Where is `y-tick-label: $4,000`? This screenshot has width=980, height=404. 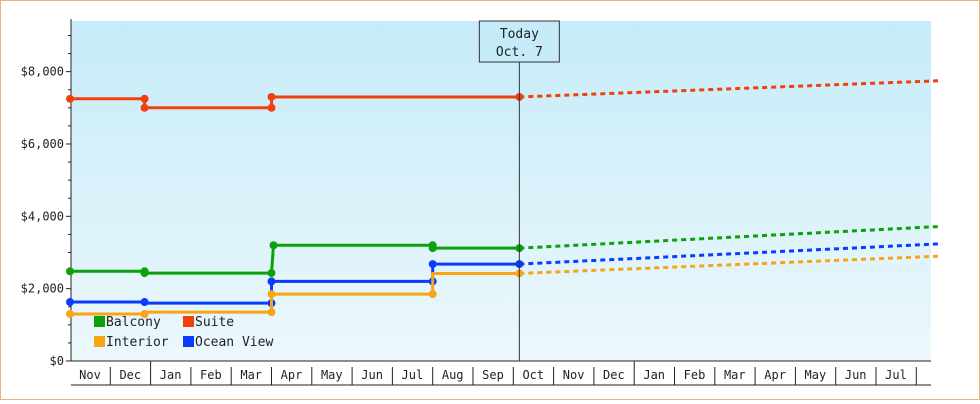 y-tick-label: $4,000 is located at coordinates (42, 216).